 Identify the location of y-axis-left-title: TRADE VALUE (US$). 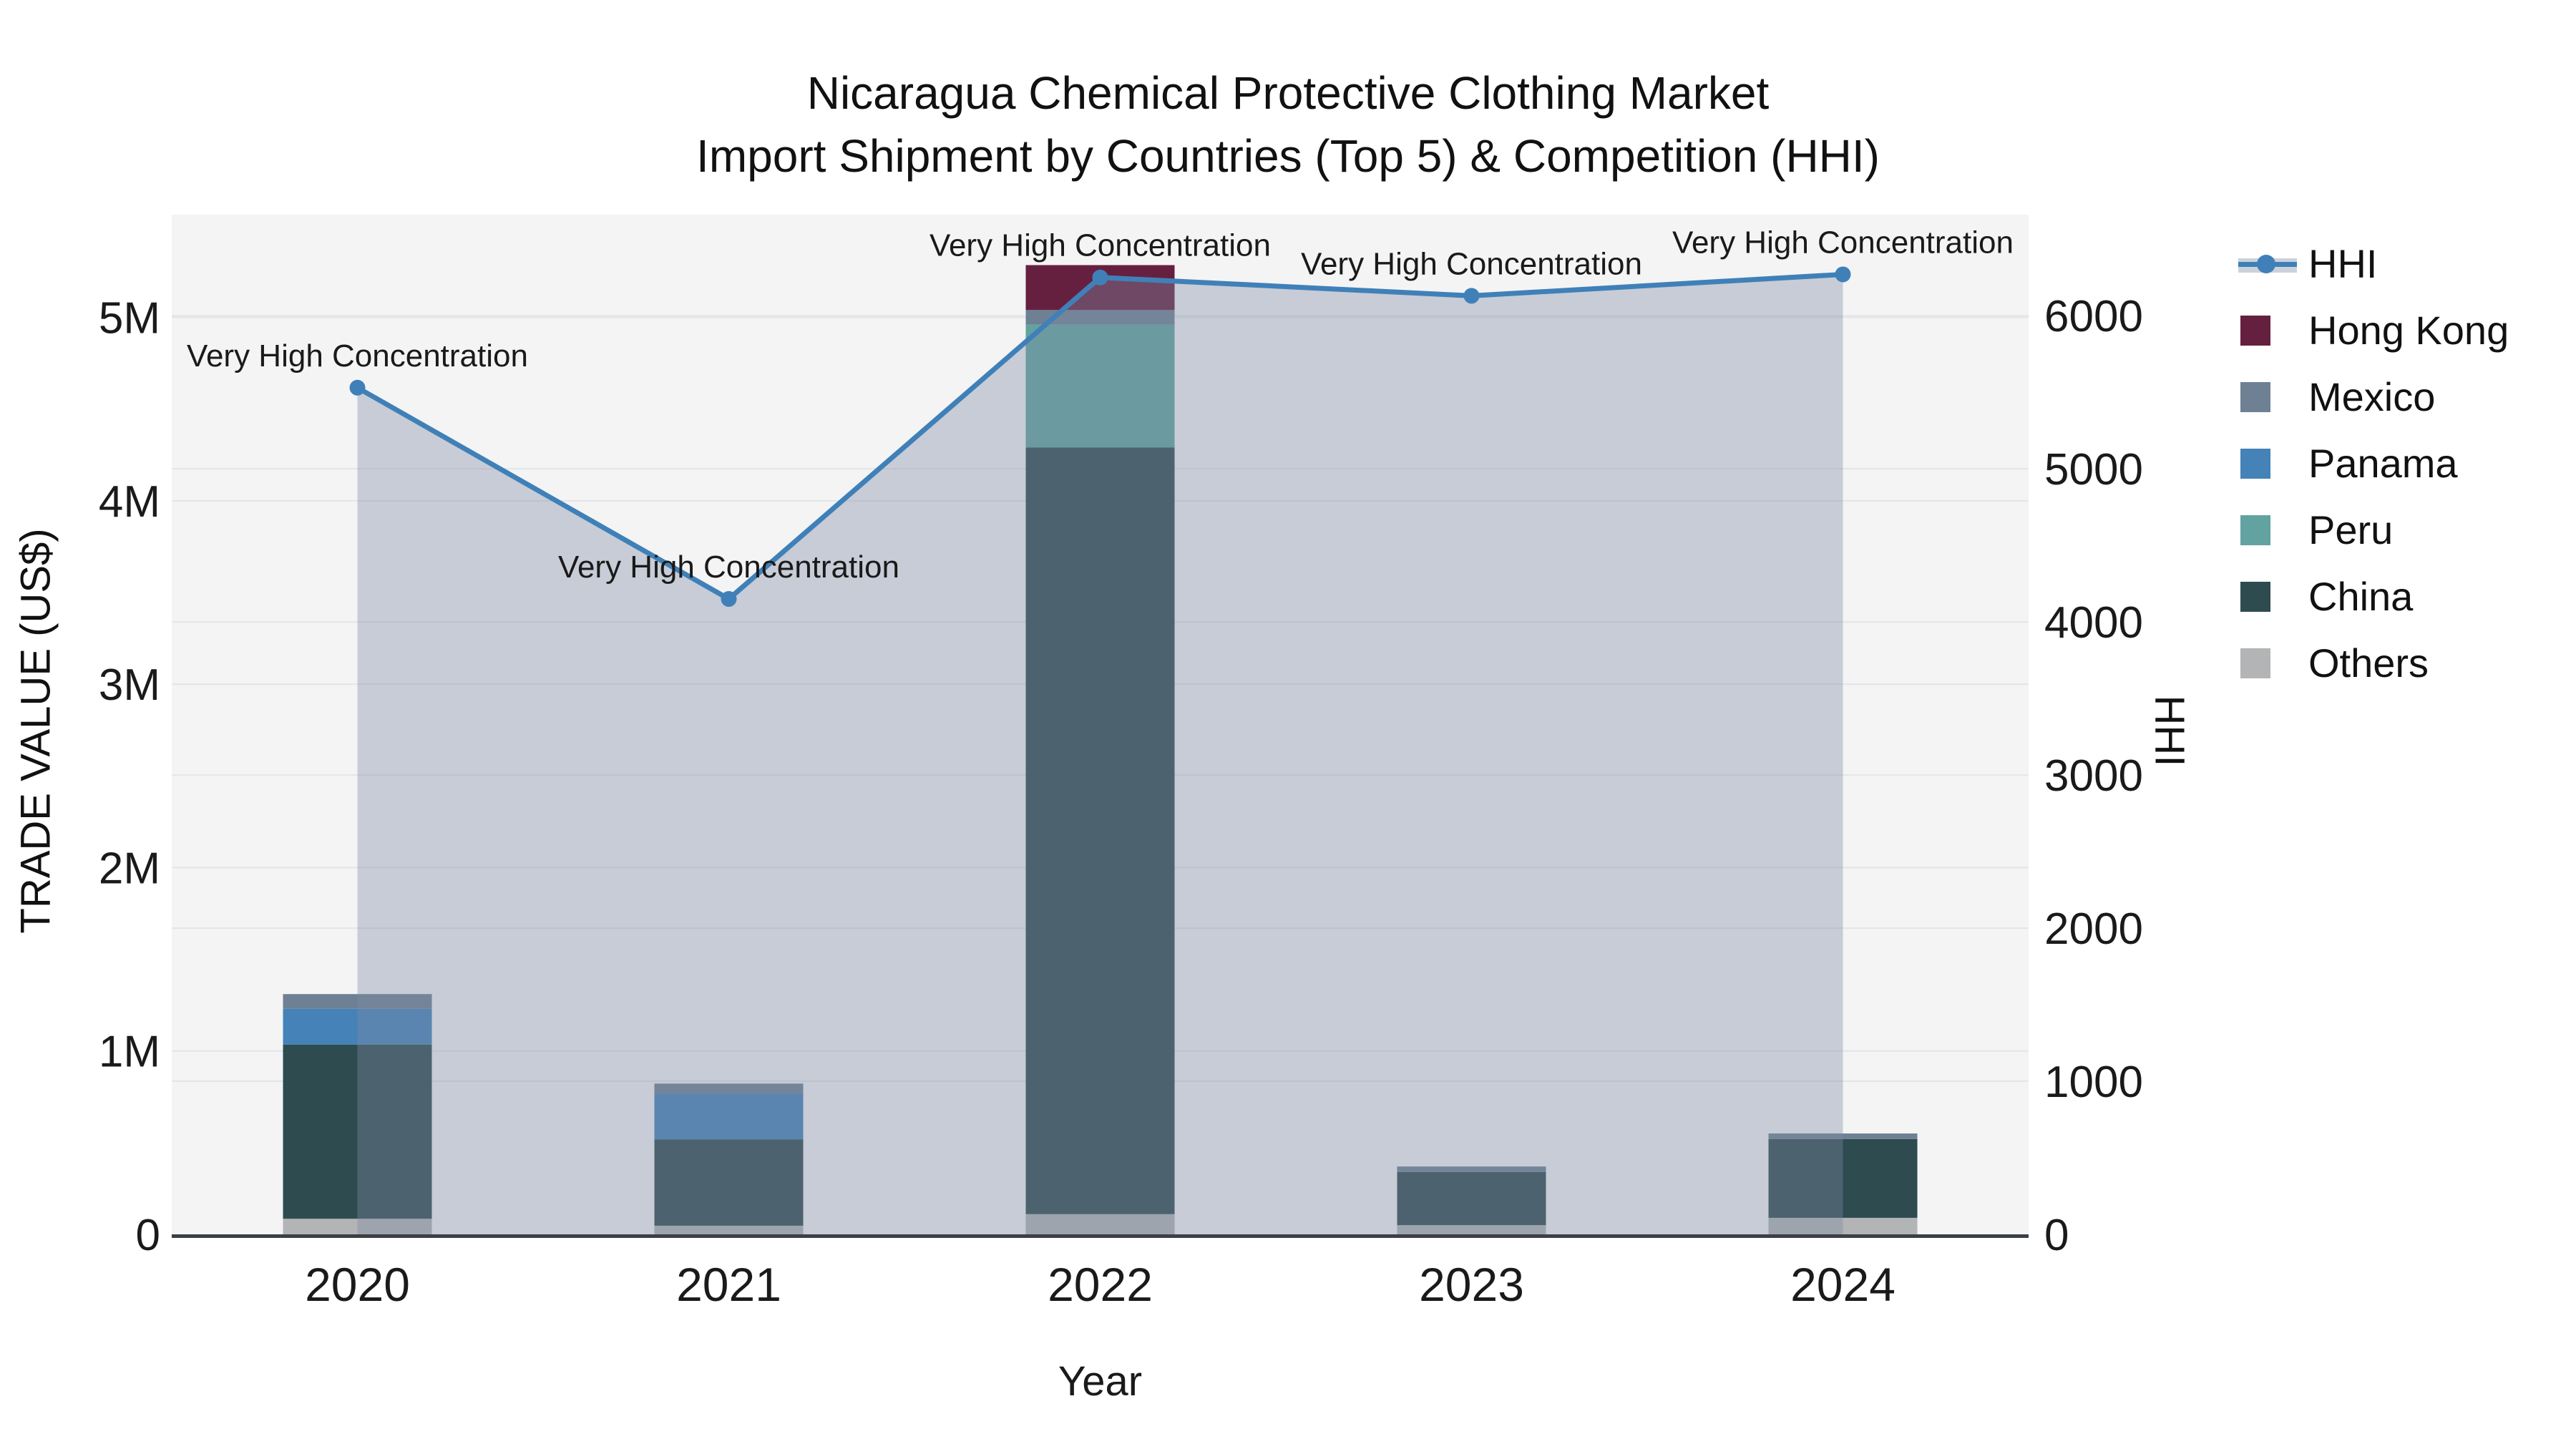
(35, 731).